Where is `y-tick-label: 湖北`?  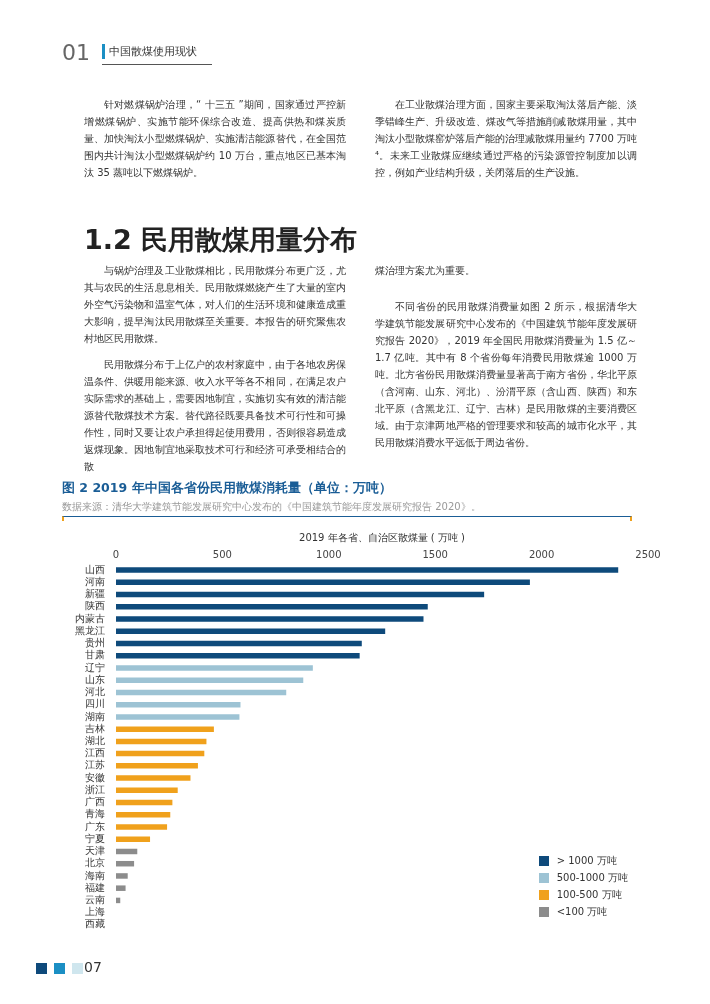 y-tick-label: 湖北 is located at coordinates (95, 740).